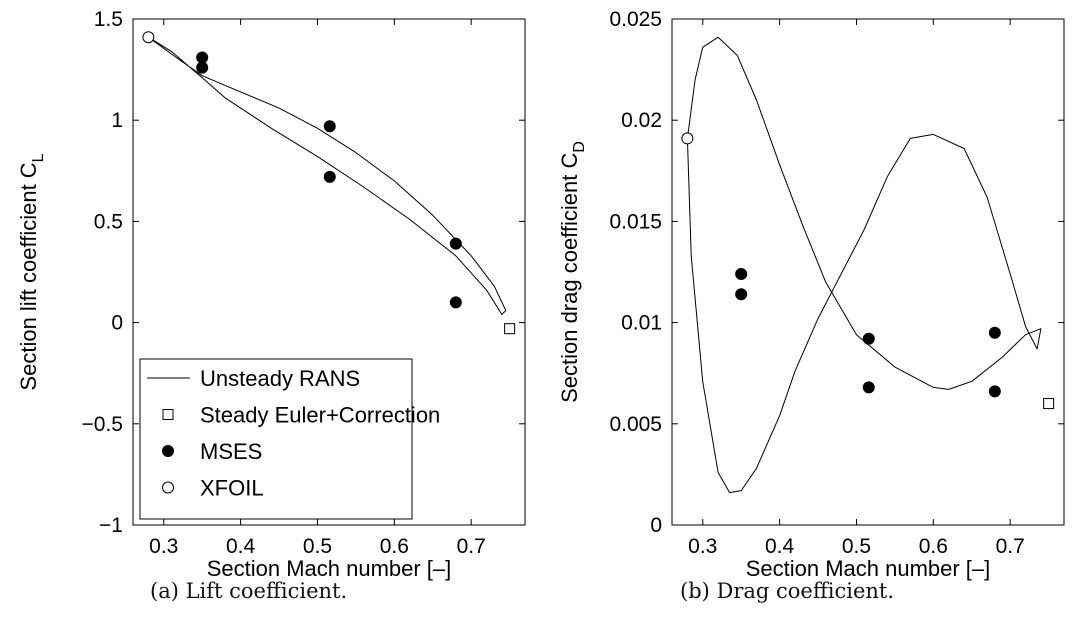  I want to click on legend-swatch-square, so click(168, 414).